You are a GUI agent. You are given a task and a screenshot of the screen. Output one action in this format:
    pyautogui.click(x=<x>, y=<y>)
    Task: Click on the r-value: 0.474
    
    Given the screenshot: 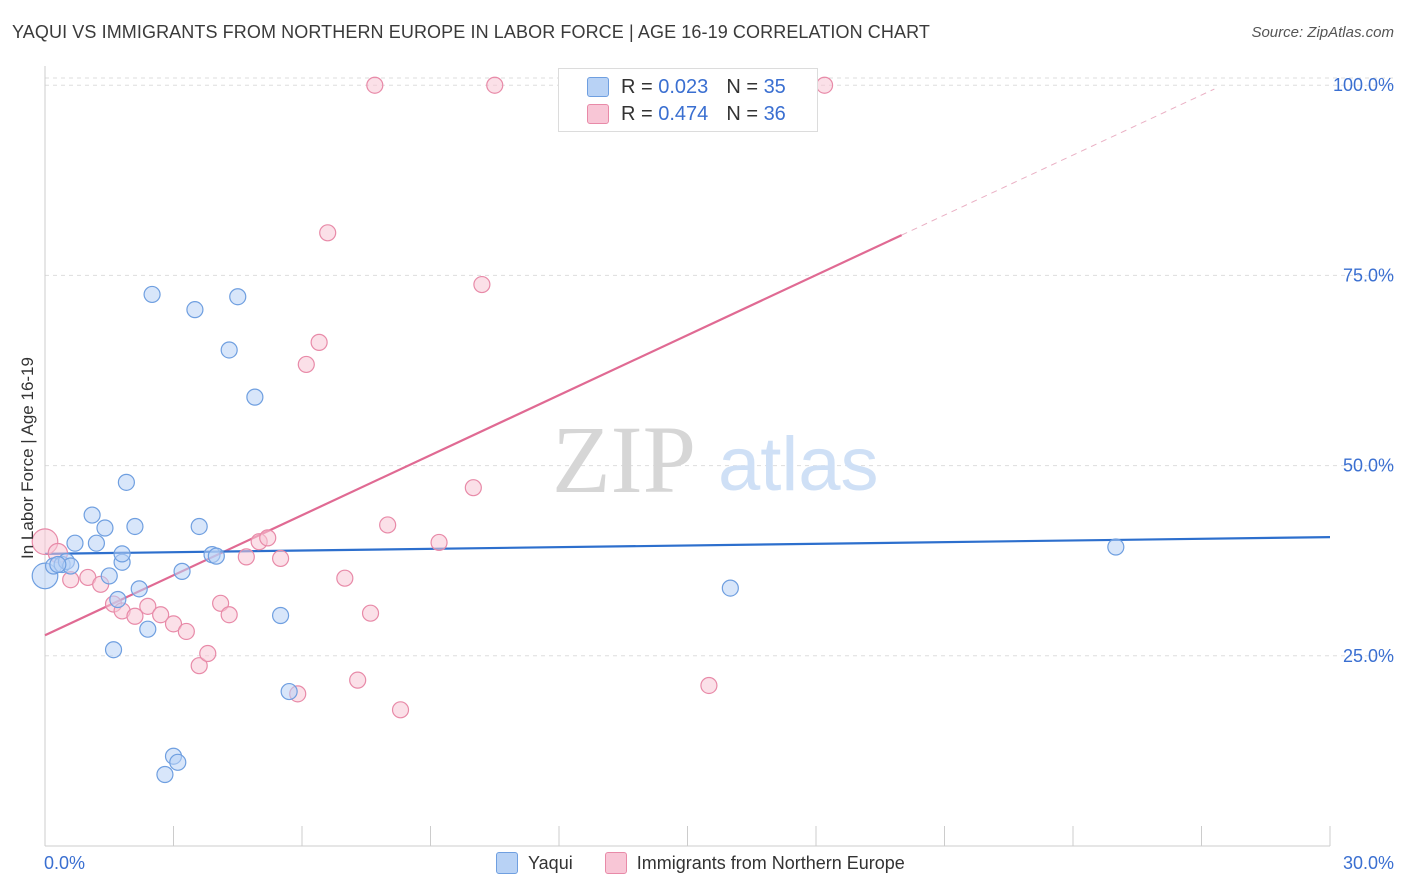 What is the action you would take?
    pyautogui.click(x=683, y=113)
    